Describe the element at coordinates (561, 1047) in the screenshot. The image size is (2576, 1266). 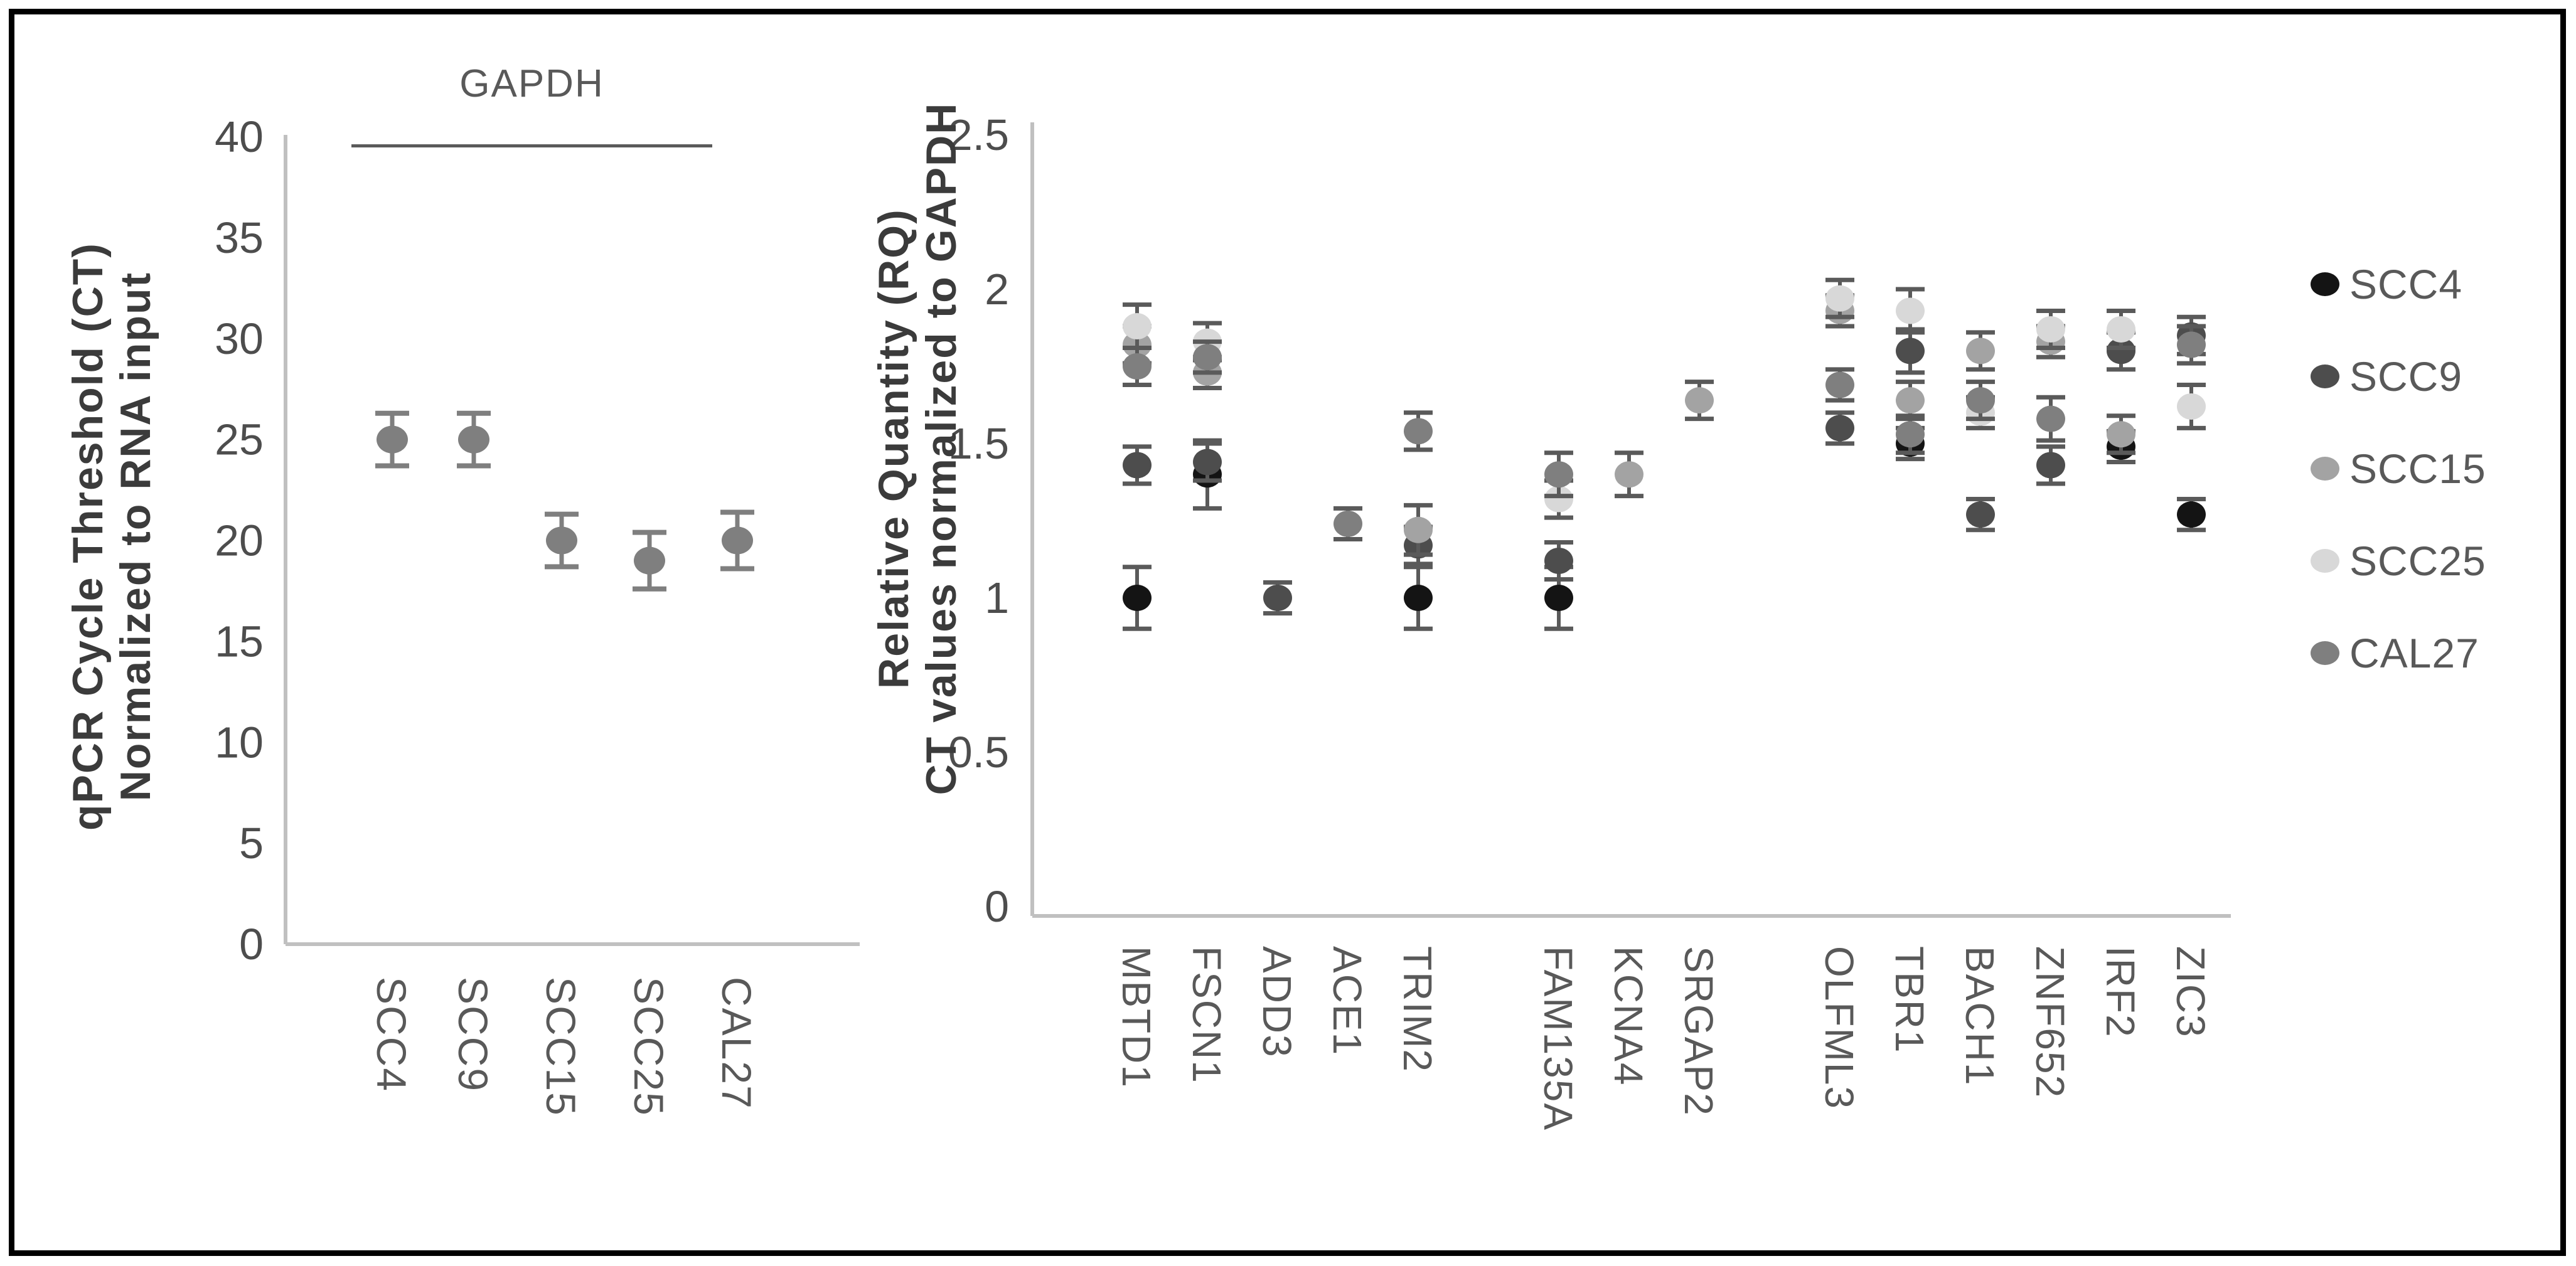
I see `left-x-category-label: SCC15` at that location.